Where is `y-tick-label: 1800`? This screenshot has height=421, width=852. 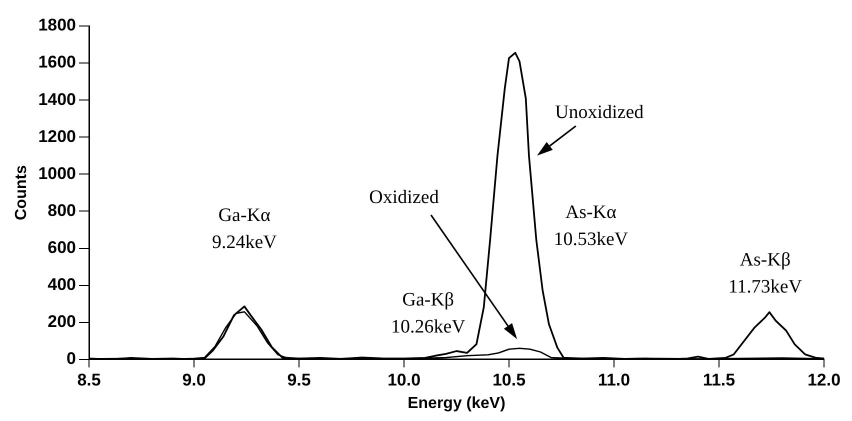 y-tick-label: 1800 is located at coordinates (57, 25).